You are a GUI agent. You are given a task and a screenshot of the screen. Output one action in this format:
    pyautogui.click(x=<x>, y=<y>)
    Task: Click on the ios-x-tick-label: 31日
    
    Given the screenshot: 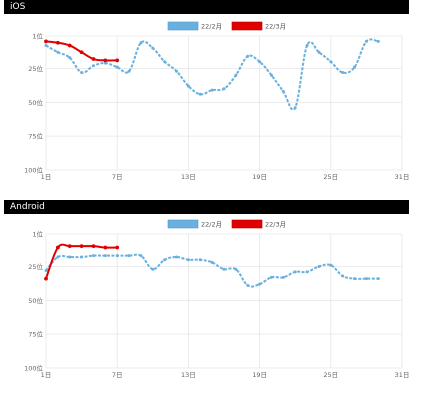 What is the action you would take?
    pyautogui.click(x=402, y=177)
    